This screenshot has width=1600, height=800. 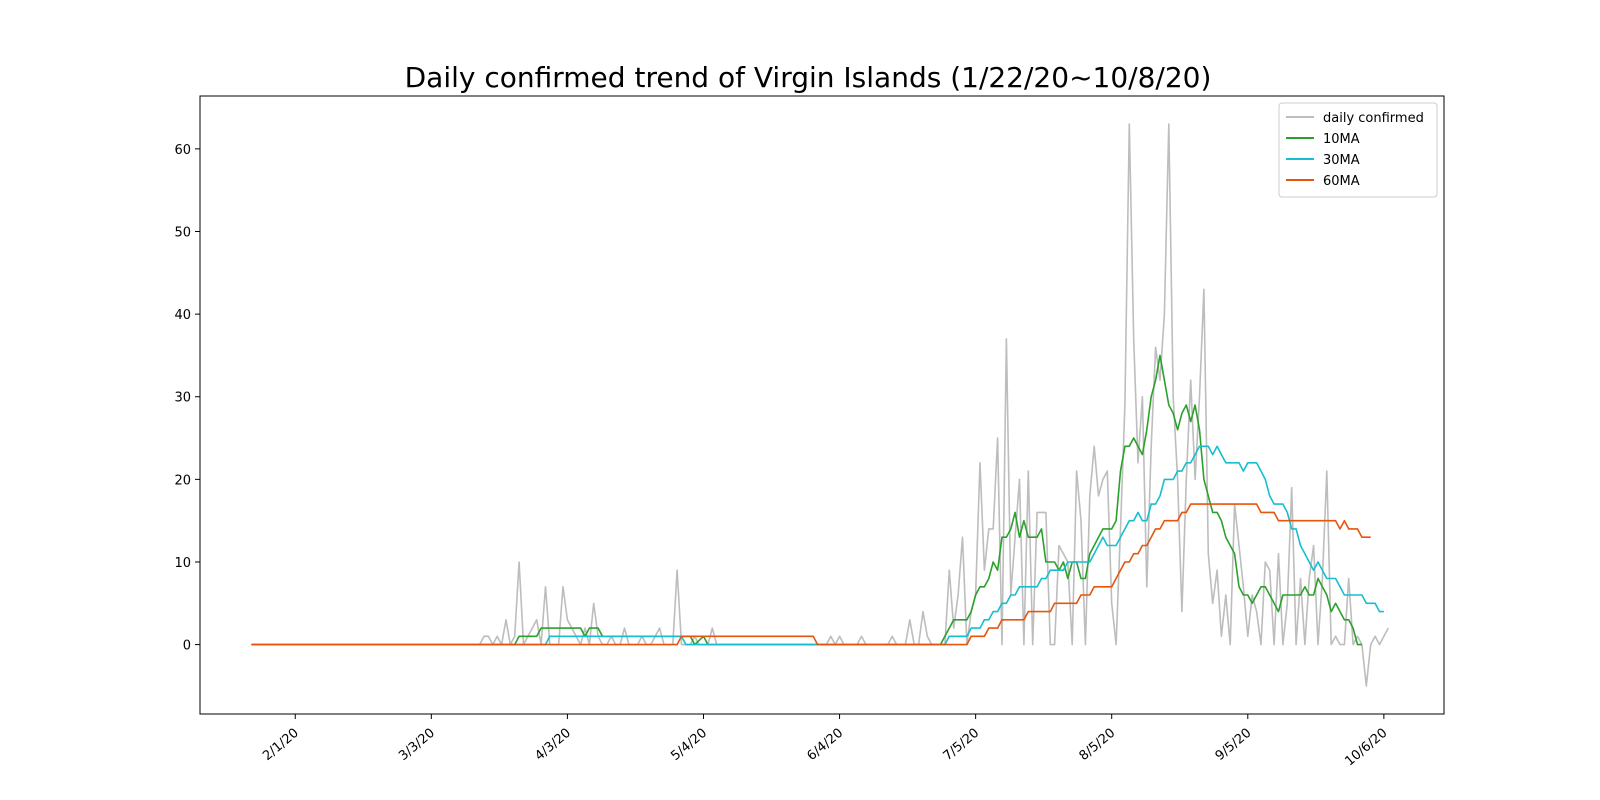 I want to click on legend-label: 30MA, so click(x=1341, y=160).